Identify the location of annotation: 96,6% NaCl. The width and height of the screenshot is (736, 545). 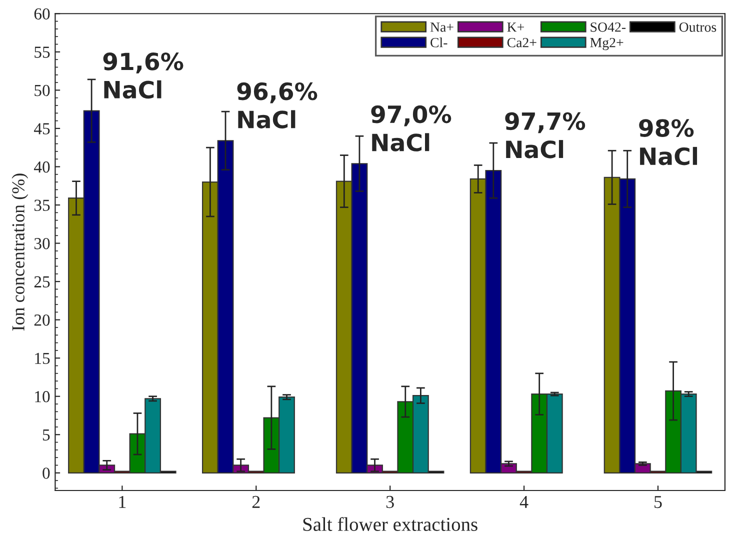
(277, 105).